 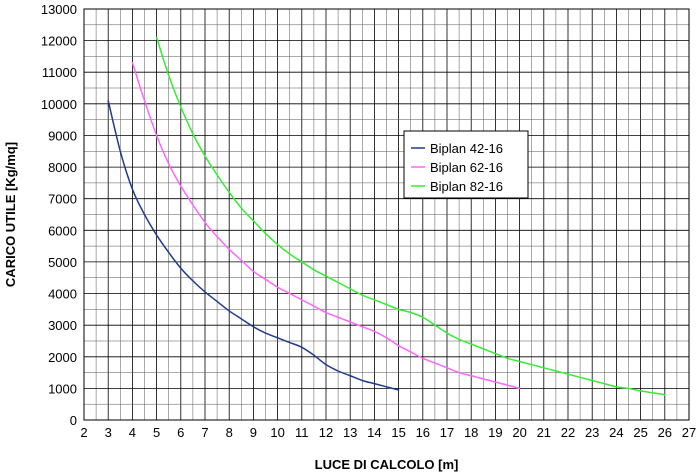 I want to click on y-tick-label: 12000, so click(x=59, y=41).